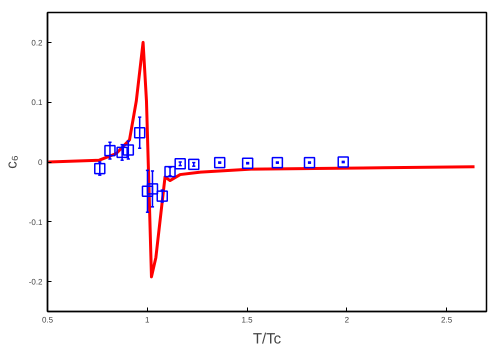 Image resolution: width=500 pixels, height=350 pixels. I want to click on x-axis-title: T/Tc, so click(267, 339).